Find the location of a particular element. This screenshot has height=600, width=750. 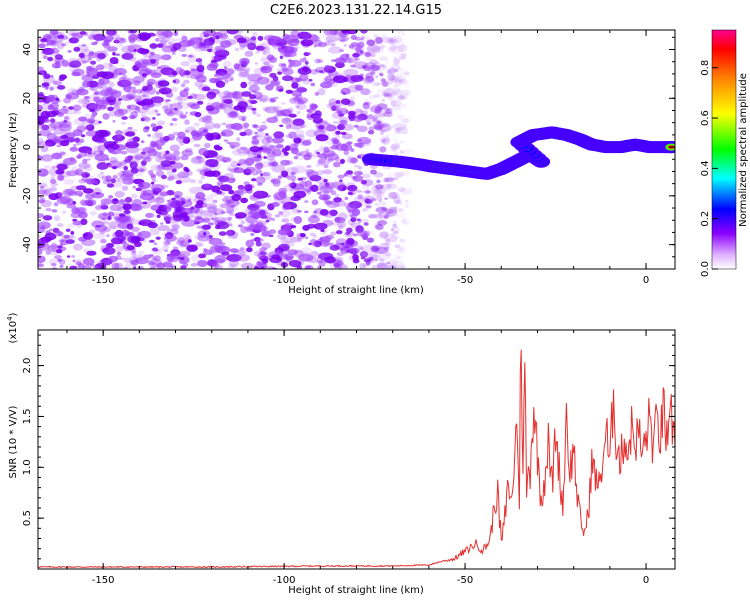

colorbar-tick-label: 0.6 is located at coordinates (705, 118).